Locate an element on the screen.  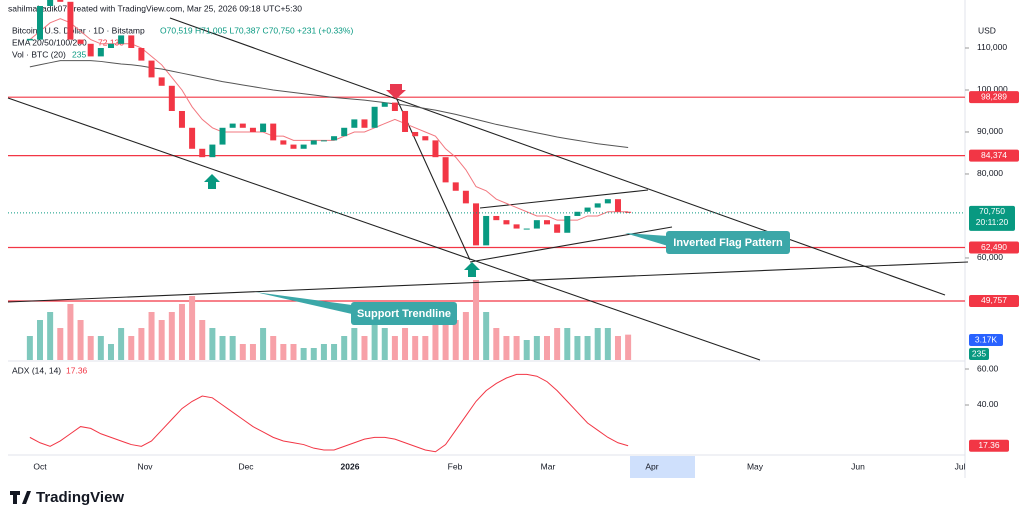
y-tick-label: 60.00 is located at coordinates (988, 368).